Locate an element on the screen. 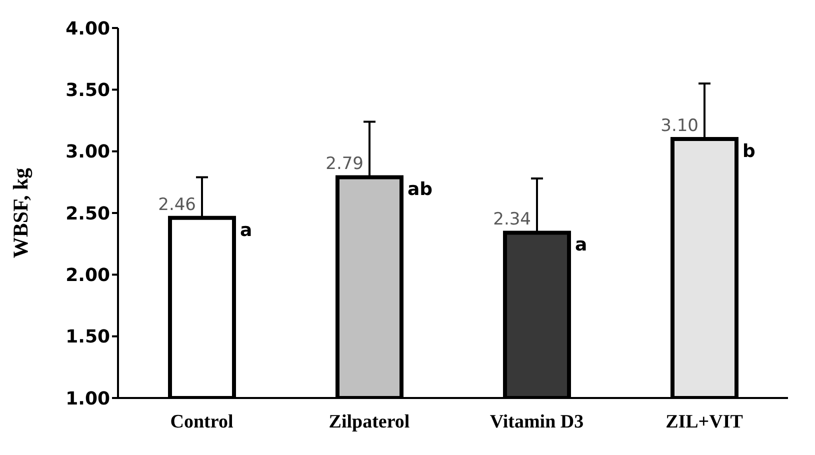 The image size is (815, 455). y-tick-label: 2.50 is located at coordinates (88, 213).